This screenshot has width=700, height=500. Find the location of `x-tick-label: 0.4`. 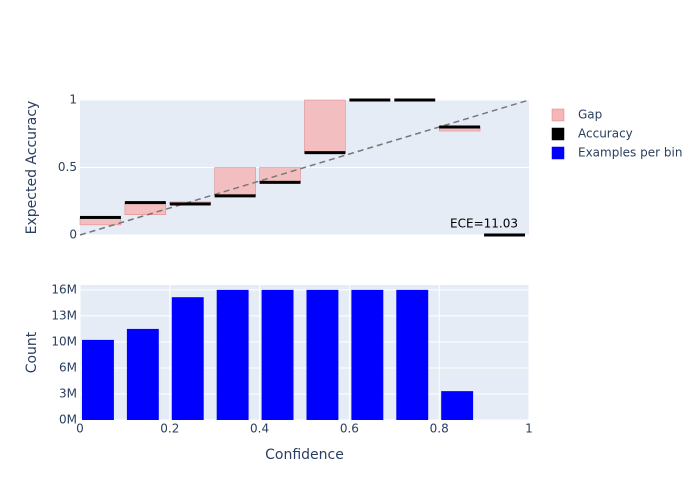

x-tick-label: 0.4 is located at coordinates (259, 429).